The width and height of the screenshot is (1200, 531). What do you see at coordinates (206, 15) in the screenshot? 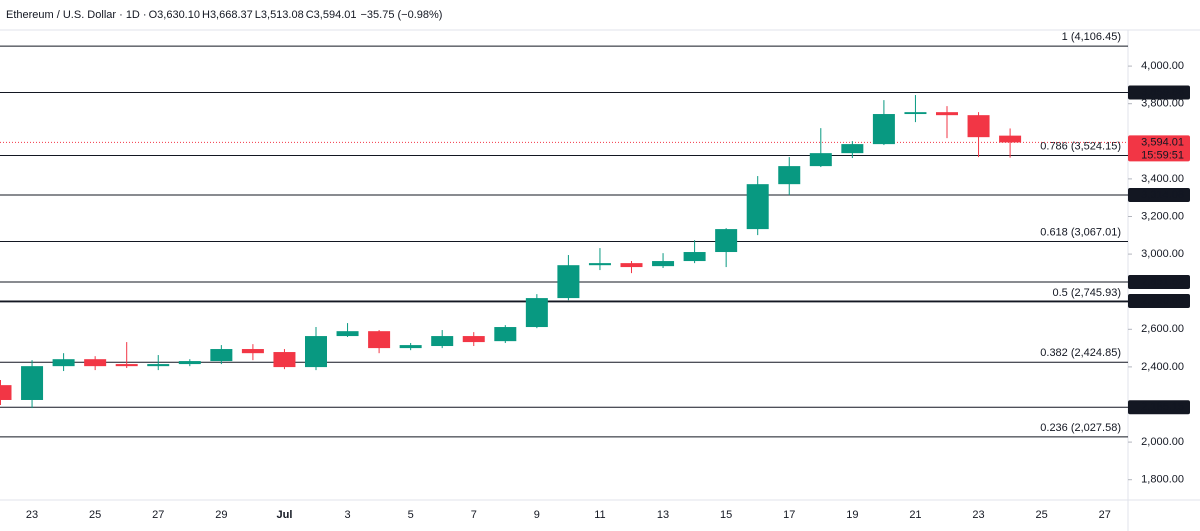
I see `ohlc-key: H` at bounding box center [206, 15].